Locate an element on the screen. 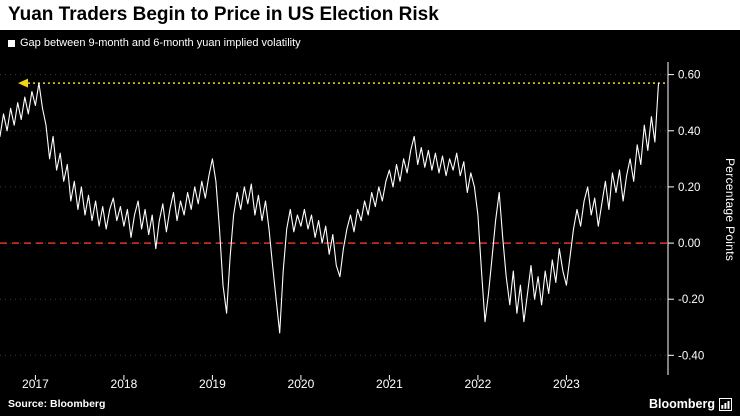 This screenshot has width=740, height=416. y-axis-title: Percentage Points is located at coordinates (730, 210).